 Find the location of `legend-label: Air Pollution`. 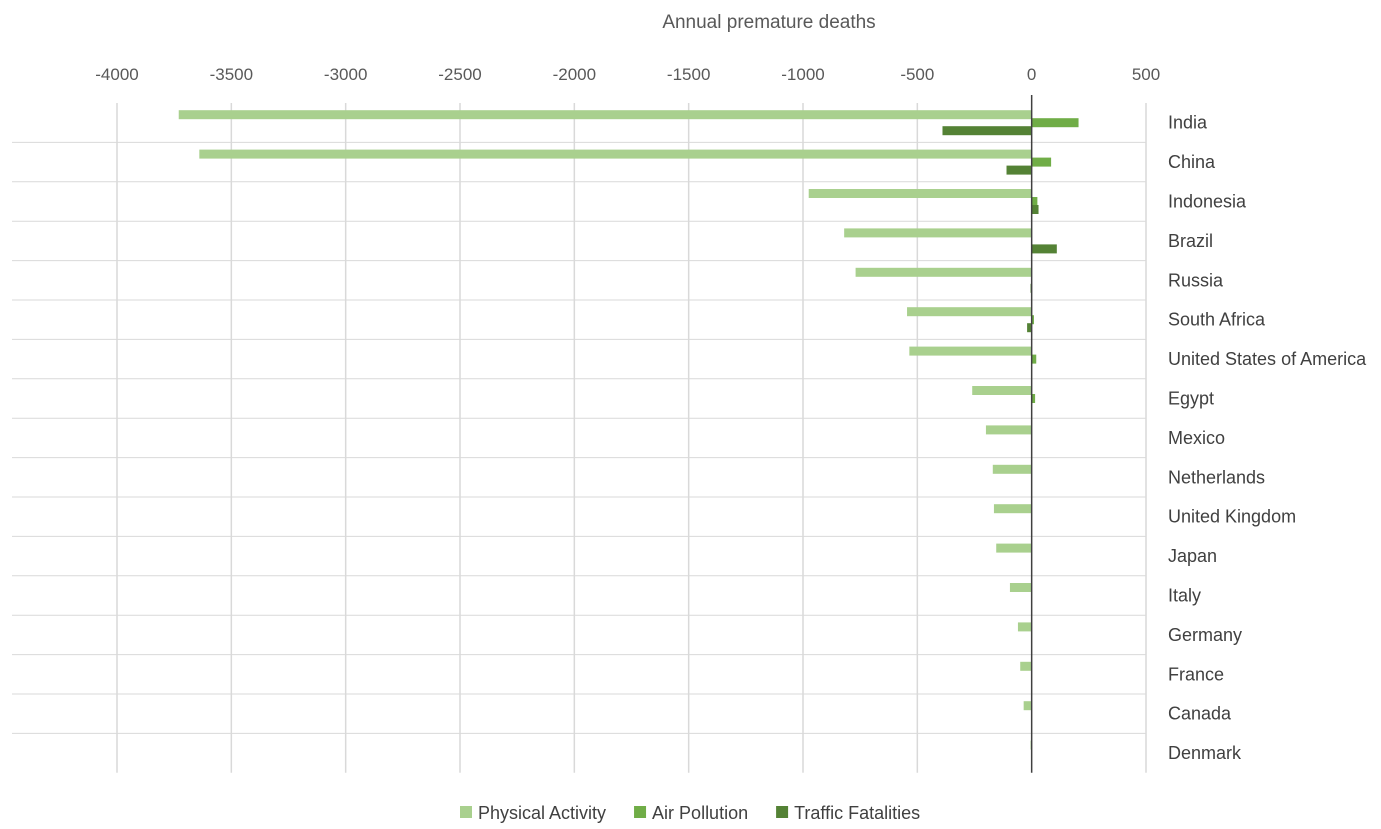

legend-label: Air Pollution is located at coordinates (700, 813).